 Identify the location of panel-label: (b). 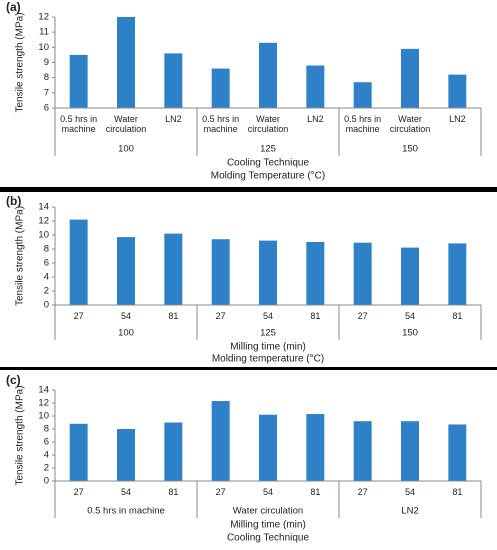
(13, 201).